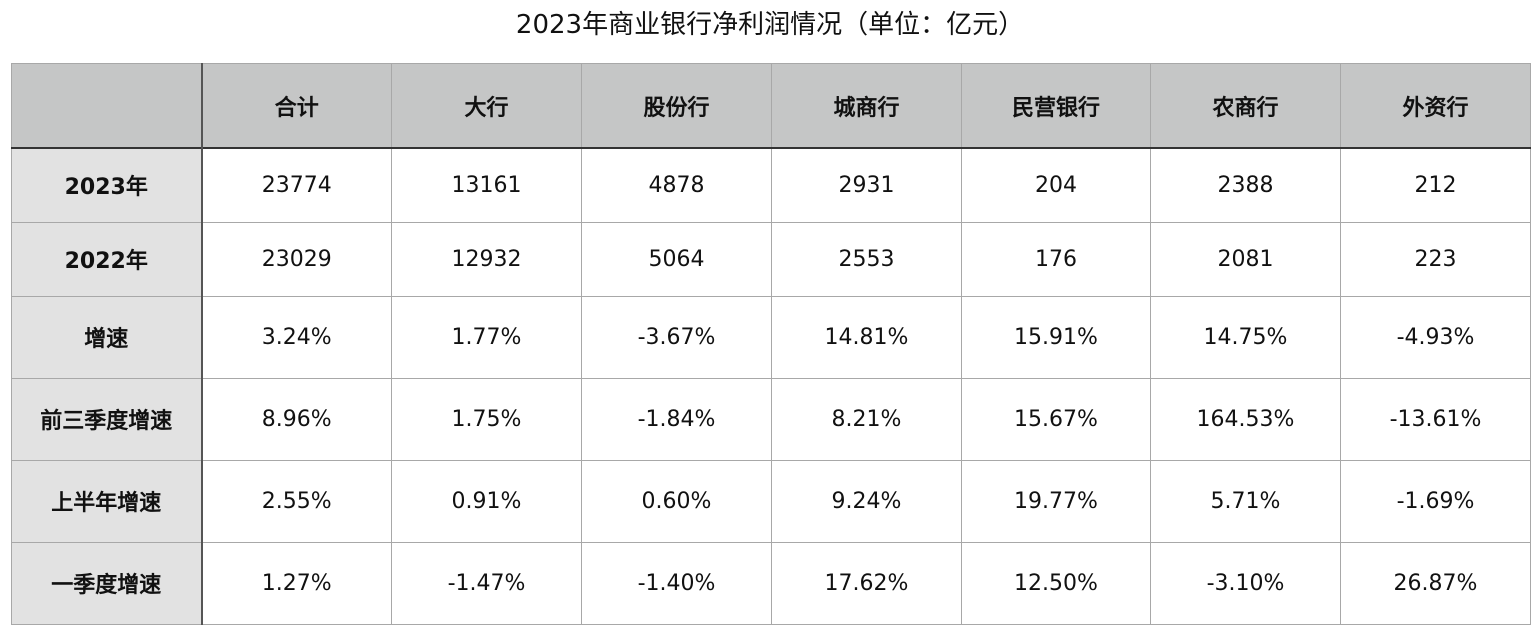 This screenshot has height=638, width=1540. I want to click on column-header-city-banks: 城商行, so click(866, 106).